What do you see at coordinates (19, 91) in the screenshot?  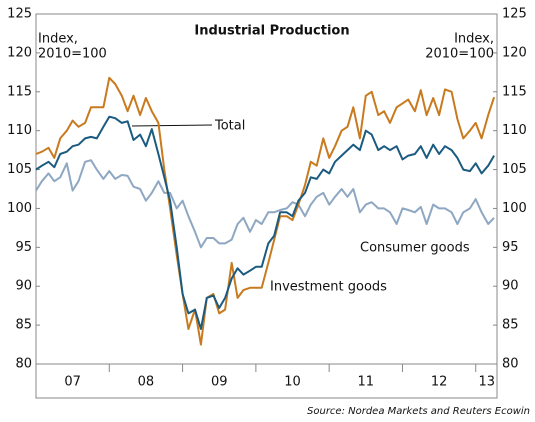 I see `y-tick-label: 115` at bounding box center [19, 91].